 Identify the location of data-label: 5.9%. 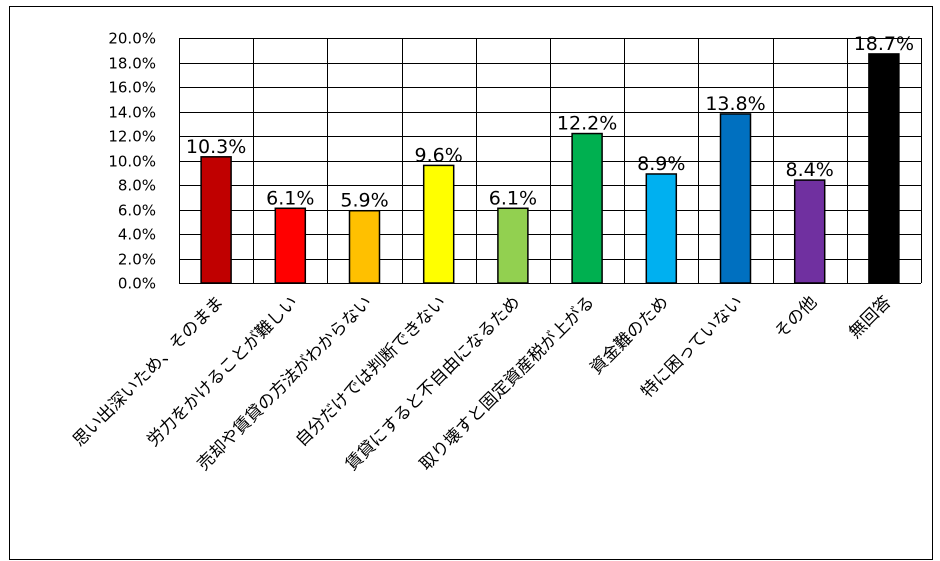
(364, 201).